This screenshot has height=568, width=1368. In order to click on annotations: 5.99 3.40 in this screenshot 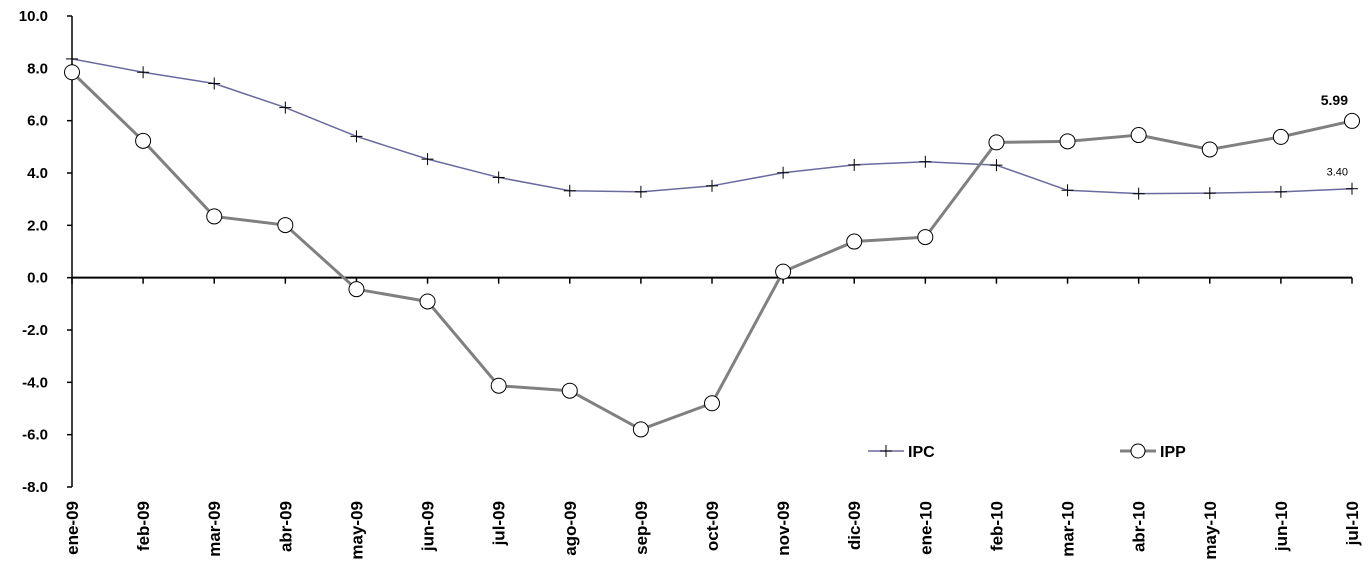, I will do `click(1334, 135)`.